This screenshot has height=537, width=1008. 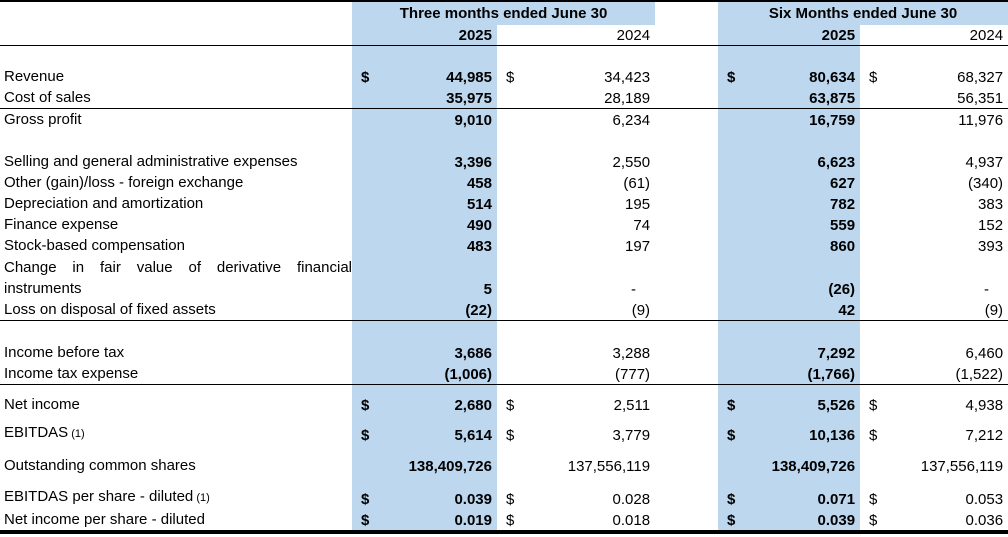 What do you see at coordinates (631, 120) in the screenshot?
I see `value-cell: 6,234` at bounding box center [631, 120].